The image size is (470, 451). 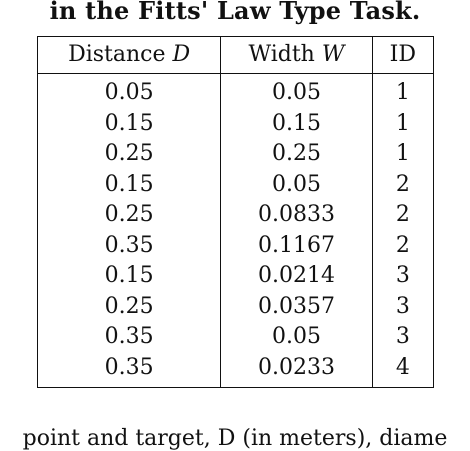 What do you see at coordinates (296, 123) in the screenshot?
I see `cell-width: 0.15` at bounding box center [296, 123].